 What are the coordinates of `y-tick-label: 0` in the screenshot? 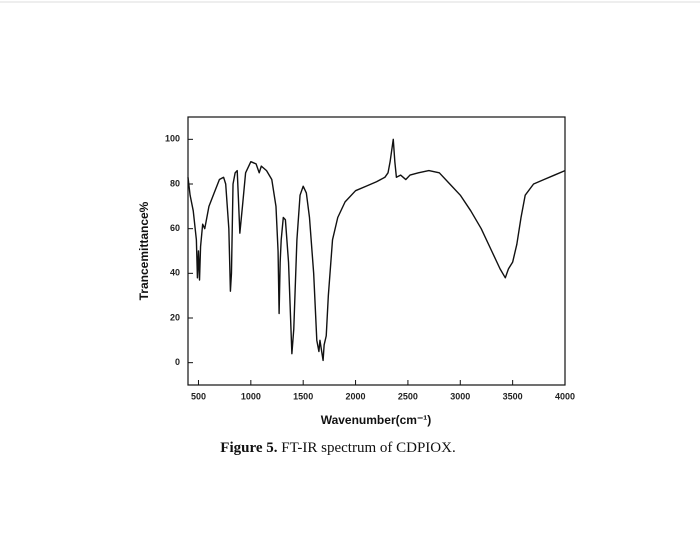 It's located at (177, 362).